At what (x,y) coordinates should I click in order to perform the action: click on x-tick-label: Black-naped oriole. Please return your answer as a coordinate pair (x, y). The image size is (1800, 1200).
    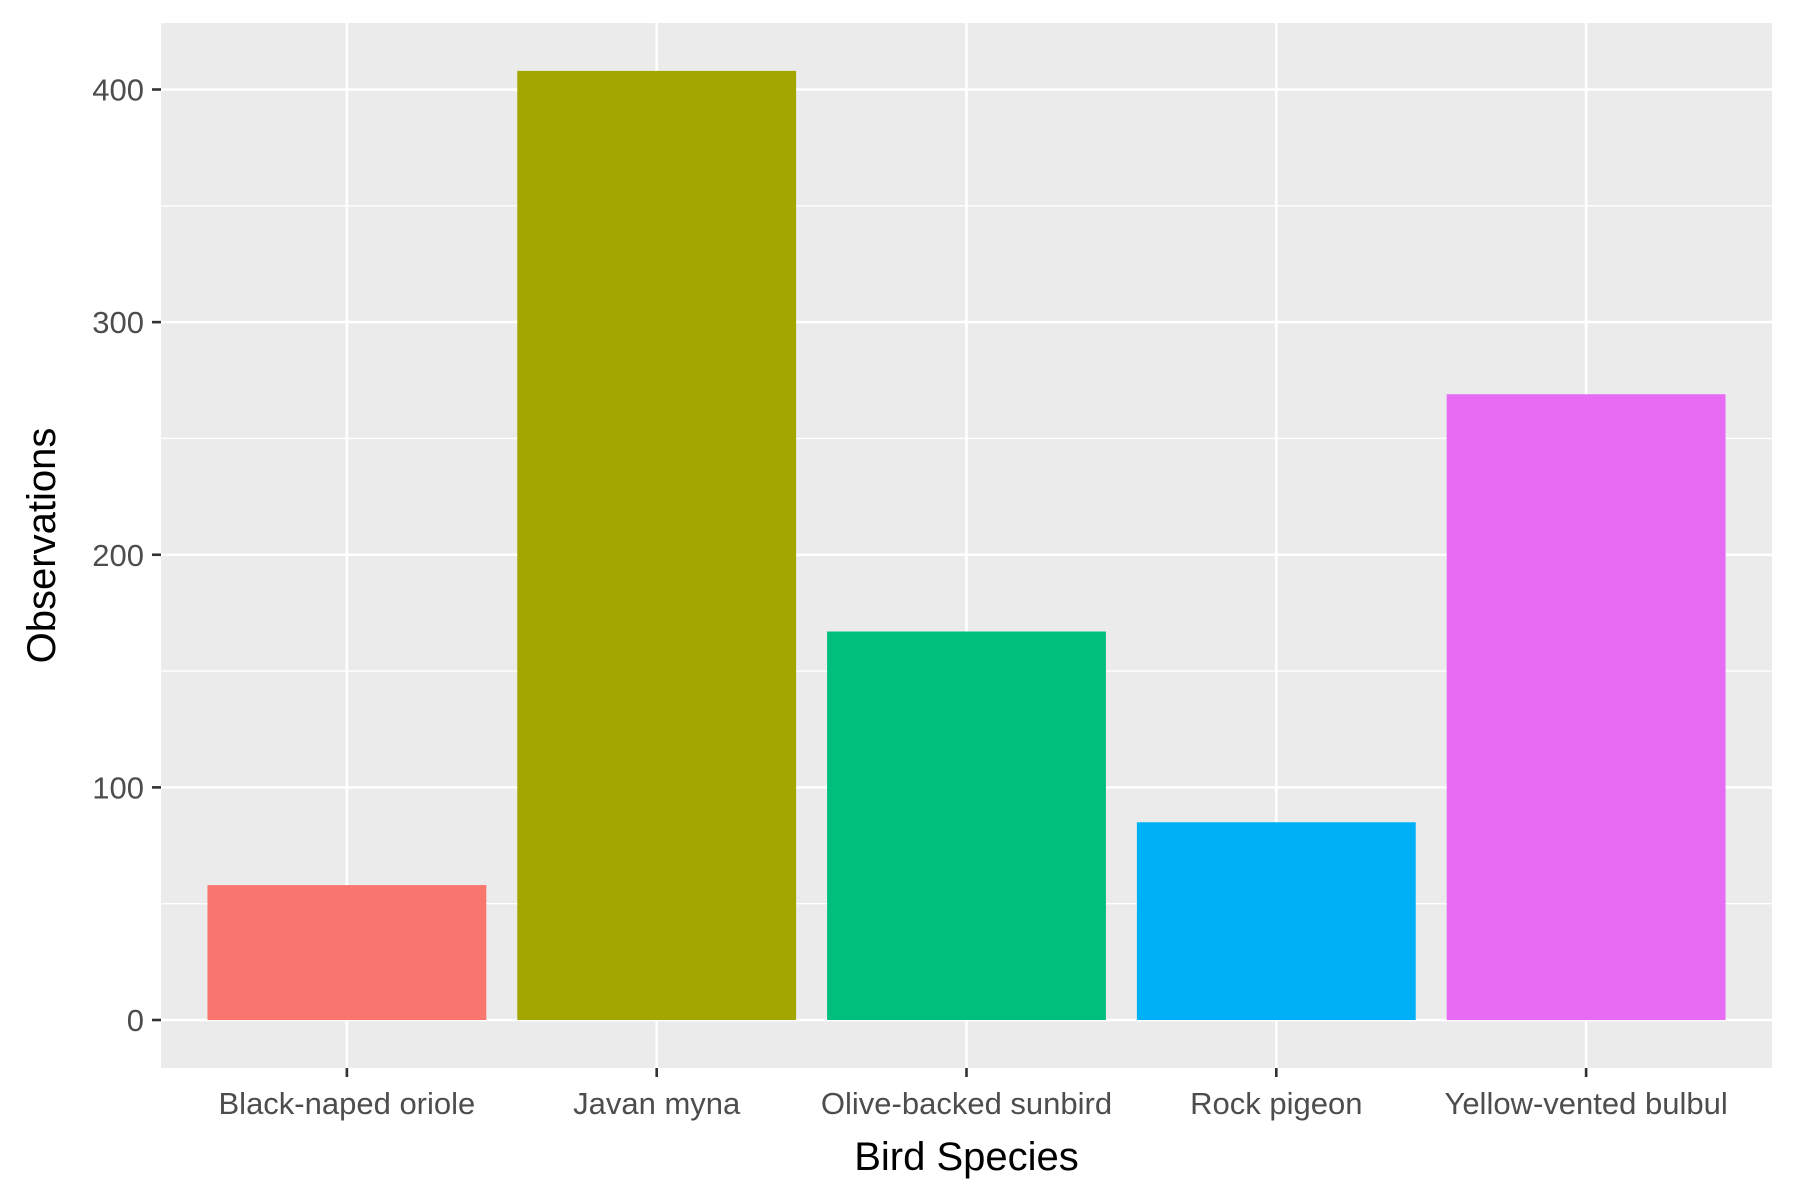
    Looking at the image, I should click on (347, 1103).